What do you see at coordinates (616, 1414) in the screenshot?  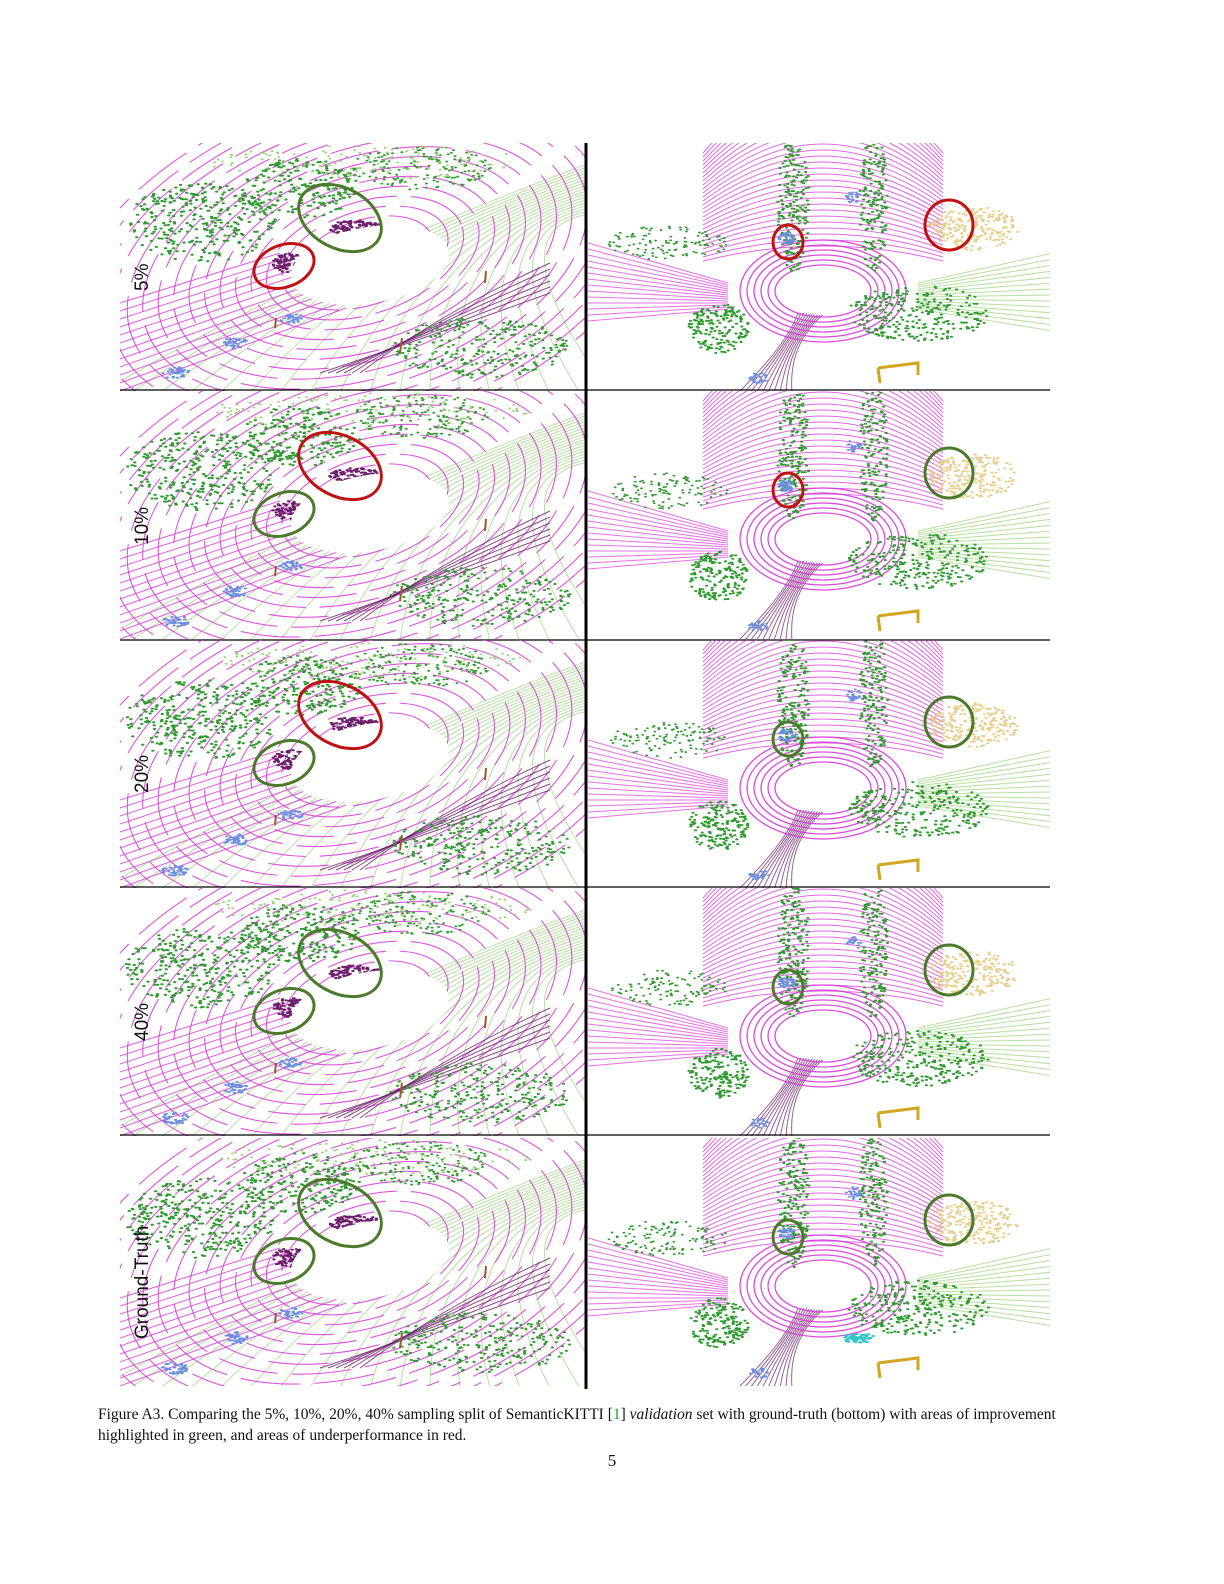 I see `citation-link: 1` at bounding box center [616, 1414].